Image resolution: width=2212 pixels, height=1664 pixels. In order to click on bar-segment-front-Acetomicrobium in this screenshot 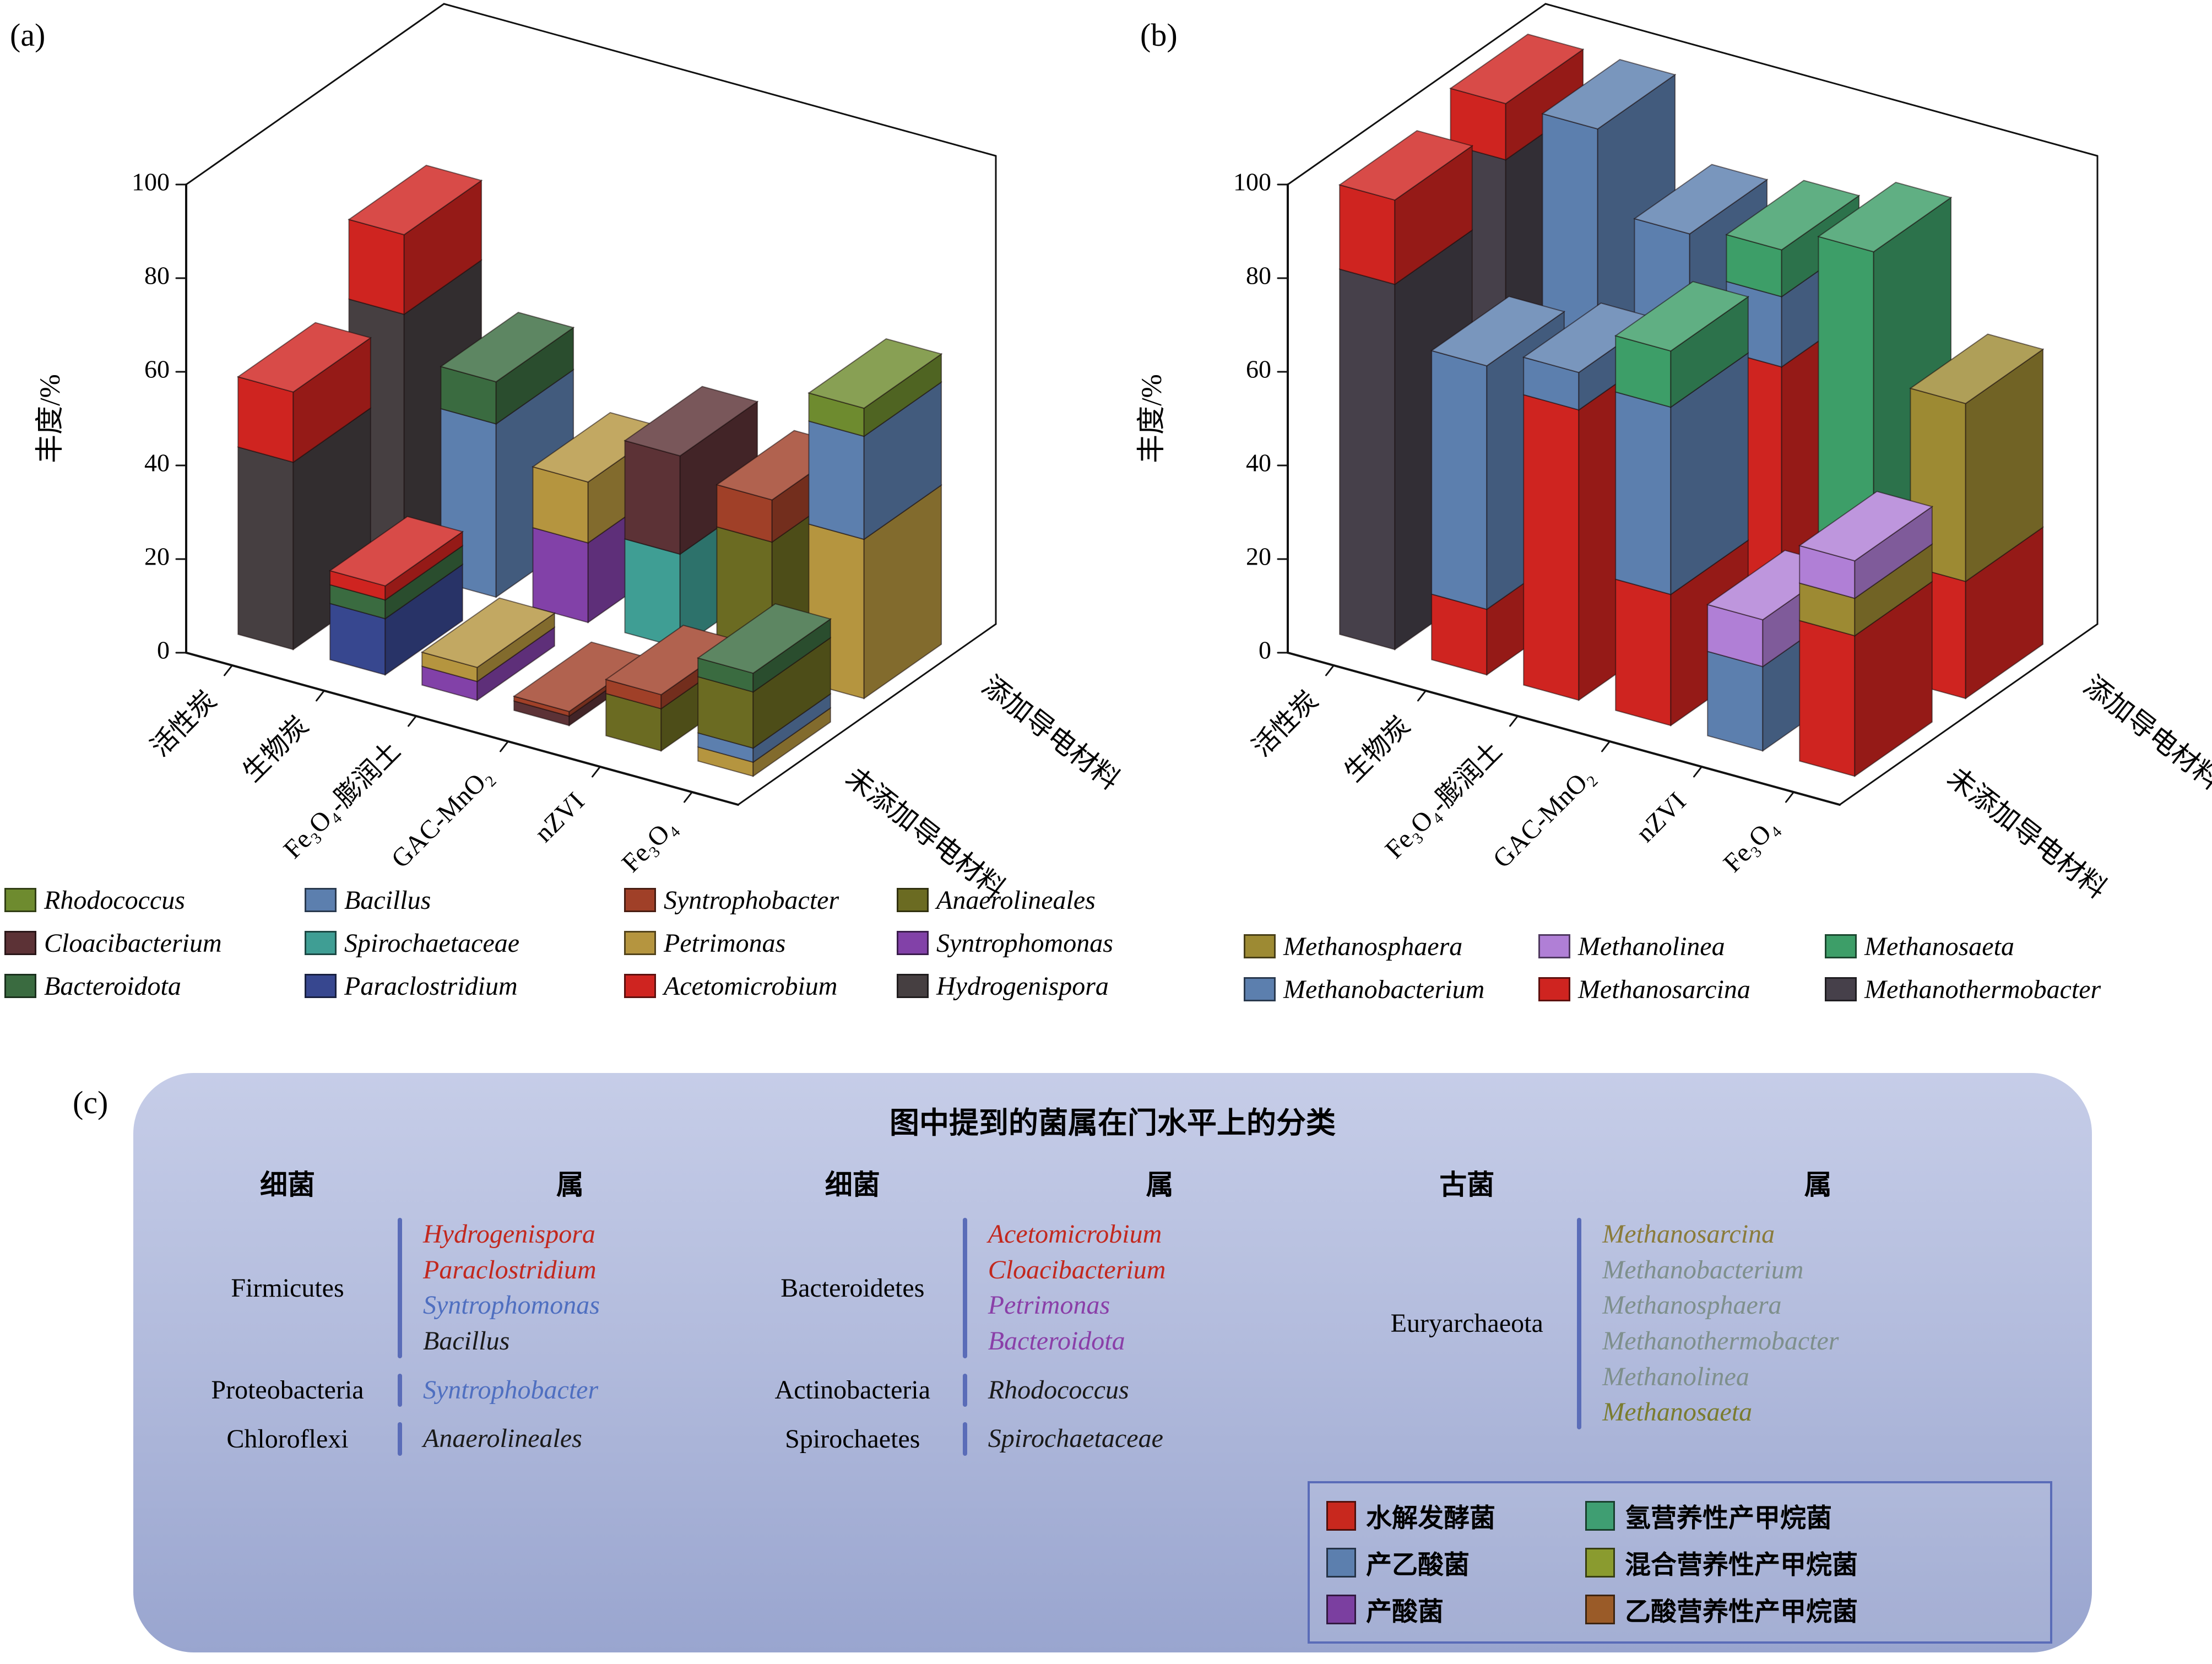, I will do `click(376, 267)`.